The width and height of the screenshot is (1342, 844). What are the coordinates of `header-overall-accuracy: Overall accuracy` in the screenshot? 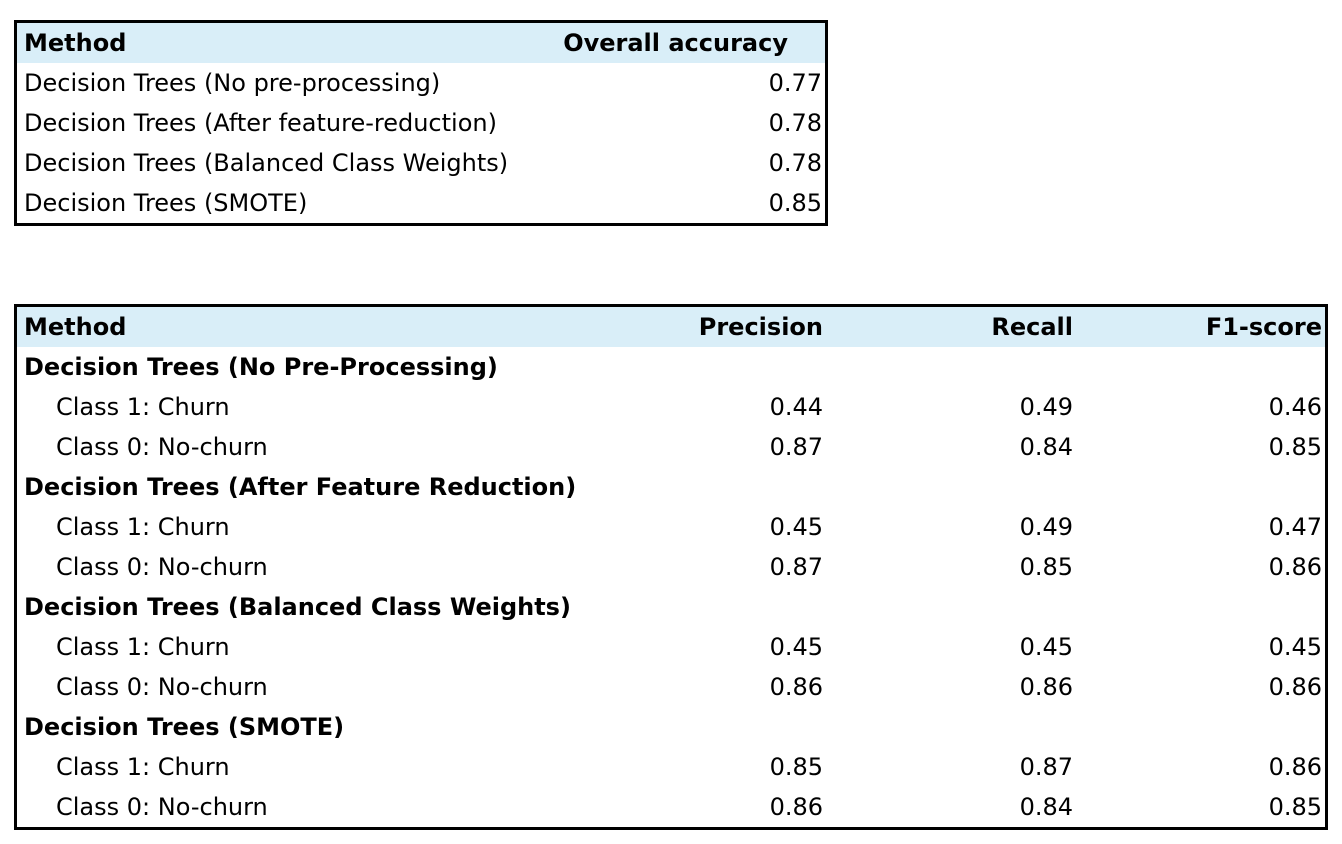 It's located at (675, 43).